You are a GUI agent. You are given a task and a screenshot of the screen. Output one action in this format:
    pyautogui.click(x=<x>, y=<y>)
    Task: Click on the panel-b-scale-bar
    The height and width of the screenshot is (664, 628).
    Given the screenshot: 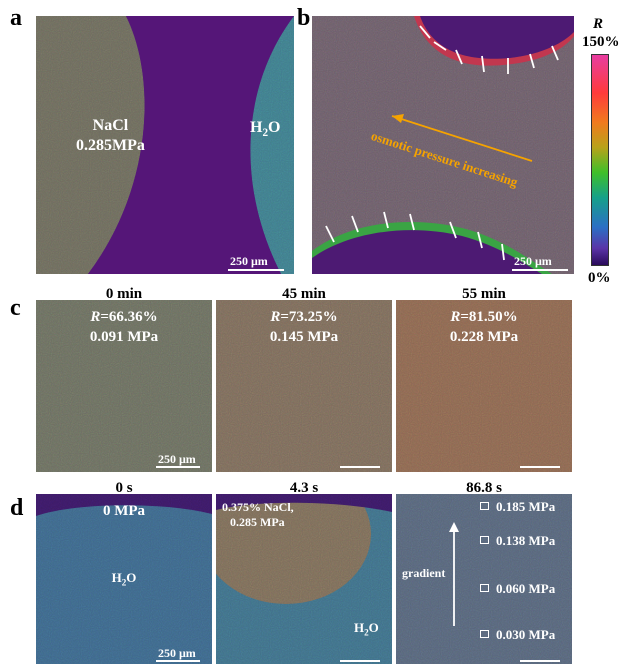 What is the action you would take?
    pyautogui.click(x=540, y=270)
    